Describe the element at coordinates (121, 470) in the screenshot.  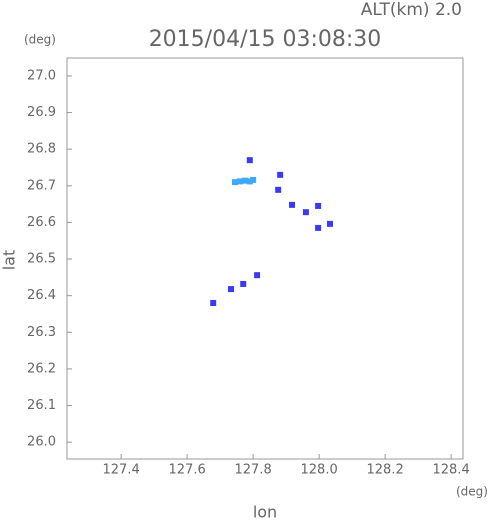
I see `x-tick-label: 127.4` at that location.